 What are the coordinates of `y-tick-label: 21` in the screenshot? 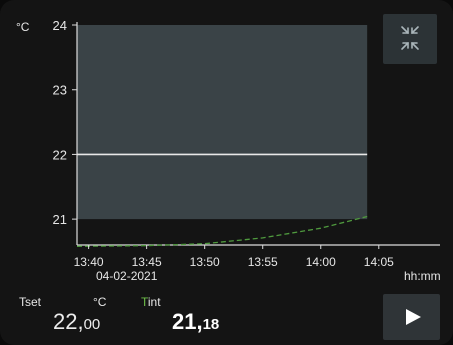 It's located at (60, 219).